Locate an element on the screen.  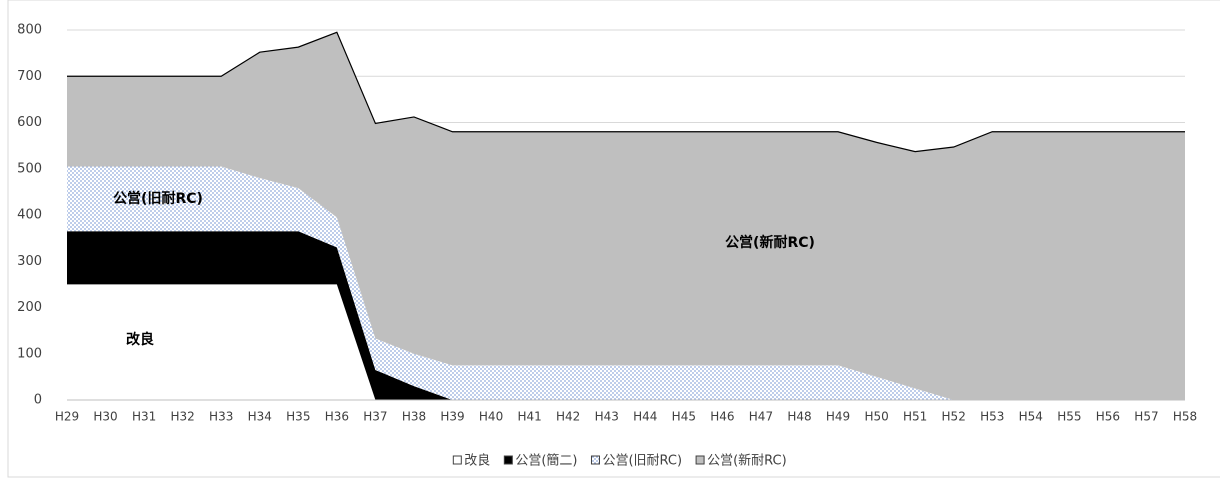
x-tick-label: H42 is located at coordinates (568, 417).